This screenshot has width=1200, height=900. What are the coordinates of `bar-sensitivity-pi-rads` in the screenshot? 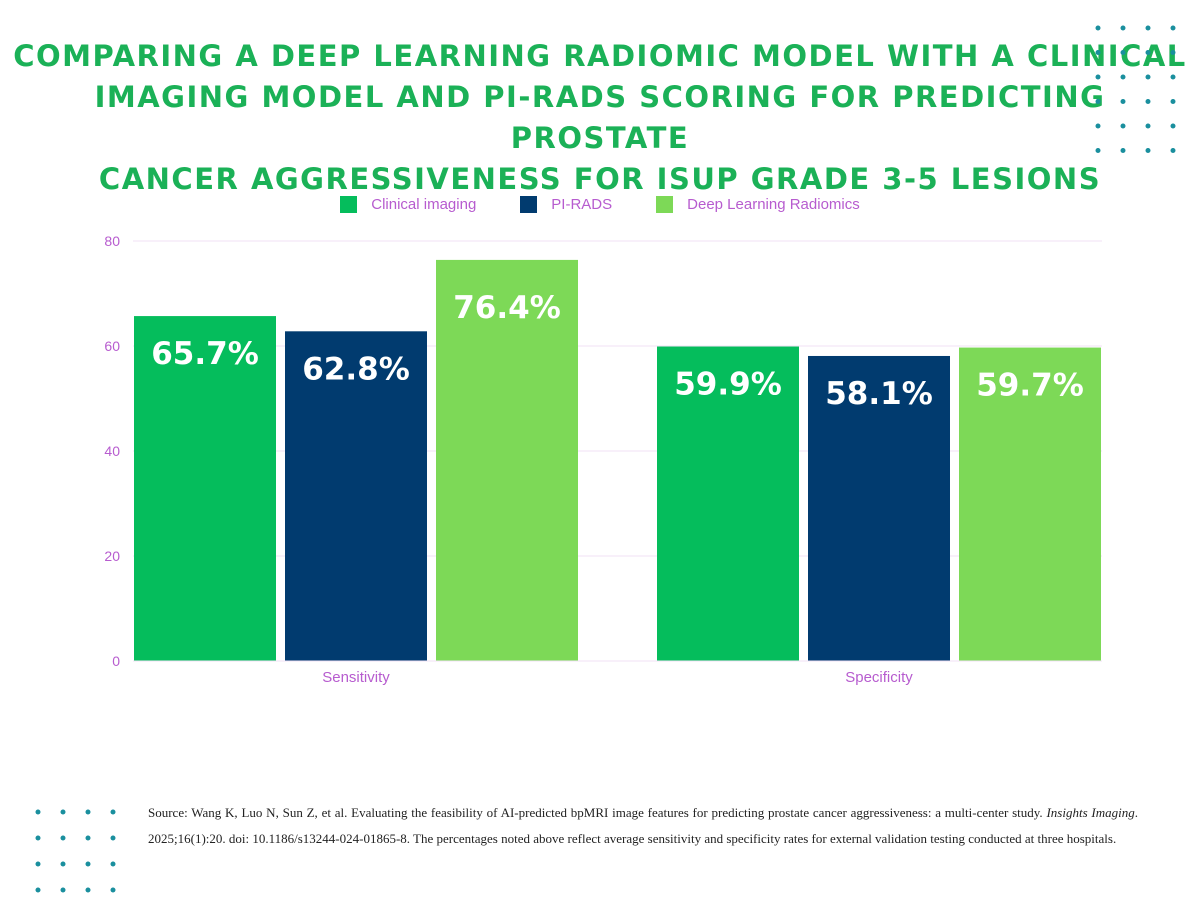 It's located at (356, 496).